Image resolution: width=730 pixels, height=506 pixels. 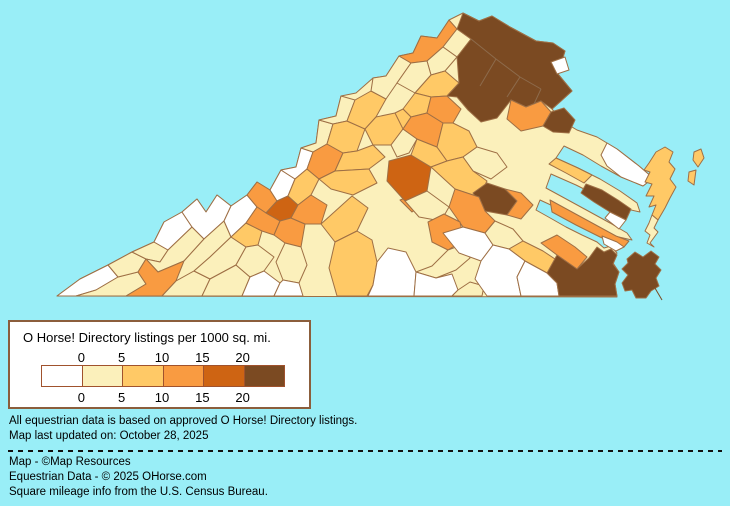 I want to click on county-arlington, so click(x=560, y=65).